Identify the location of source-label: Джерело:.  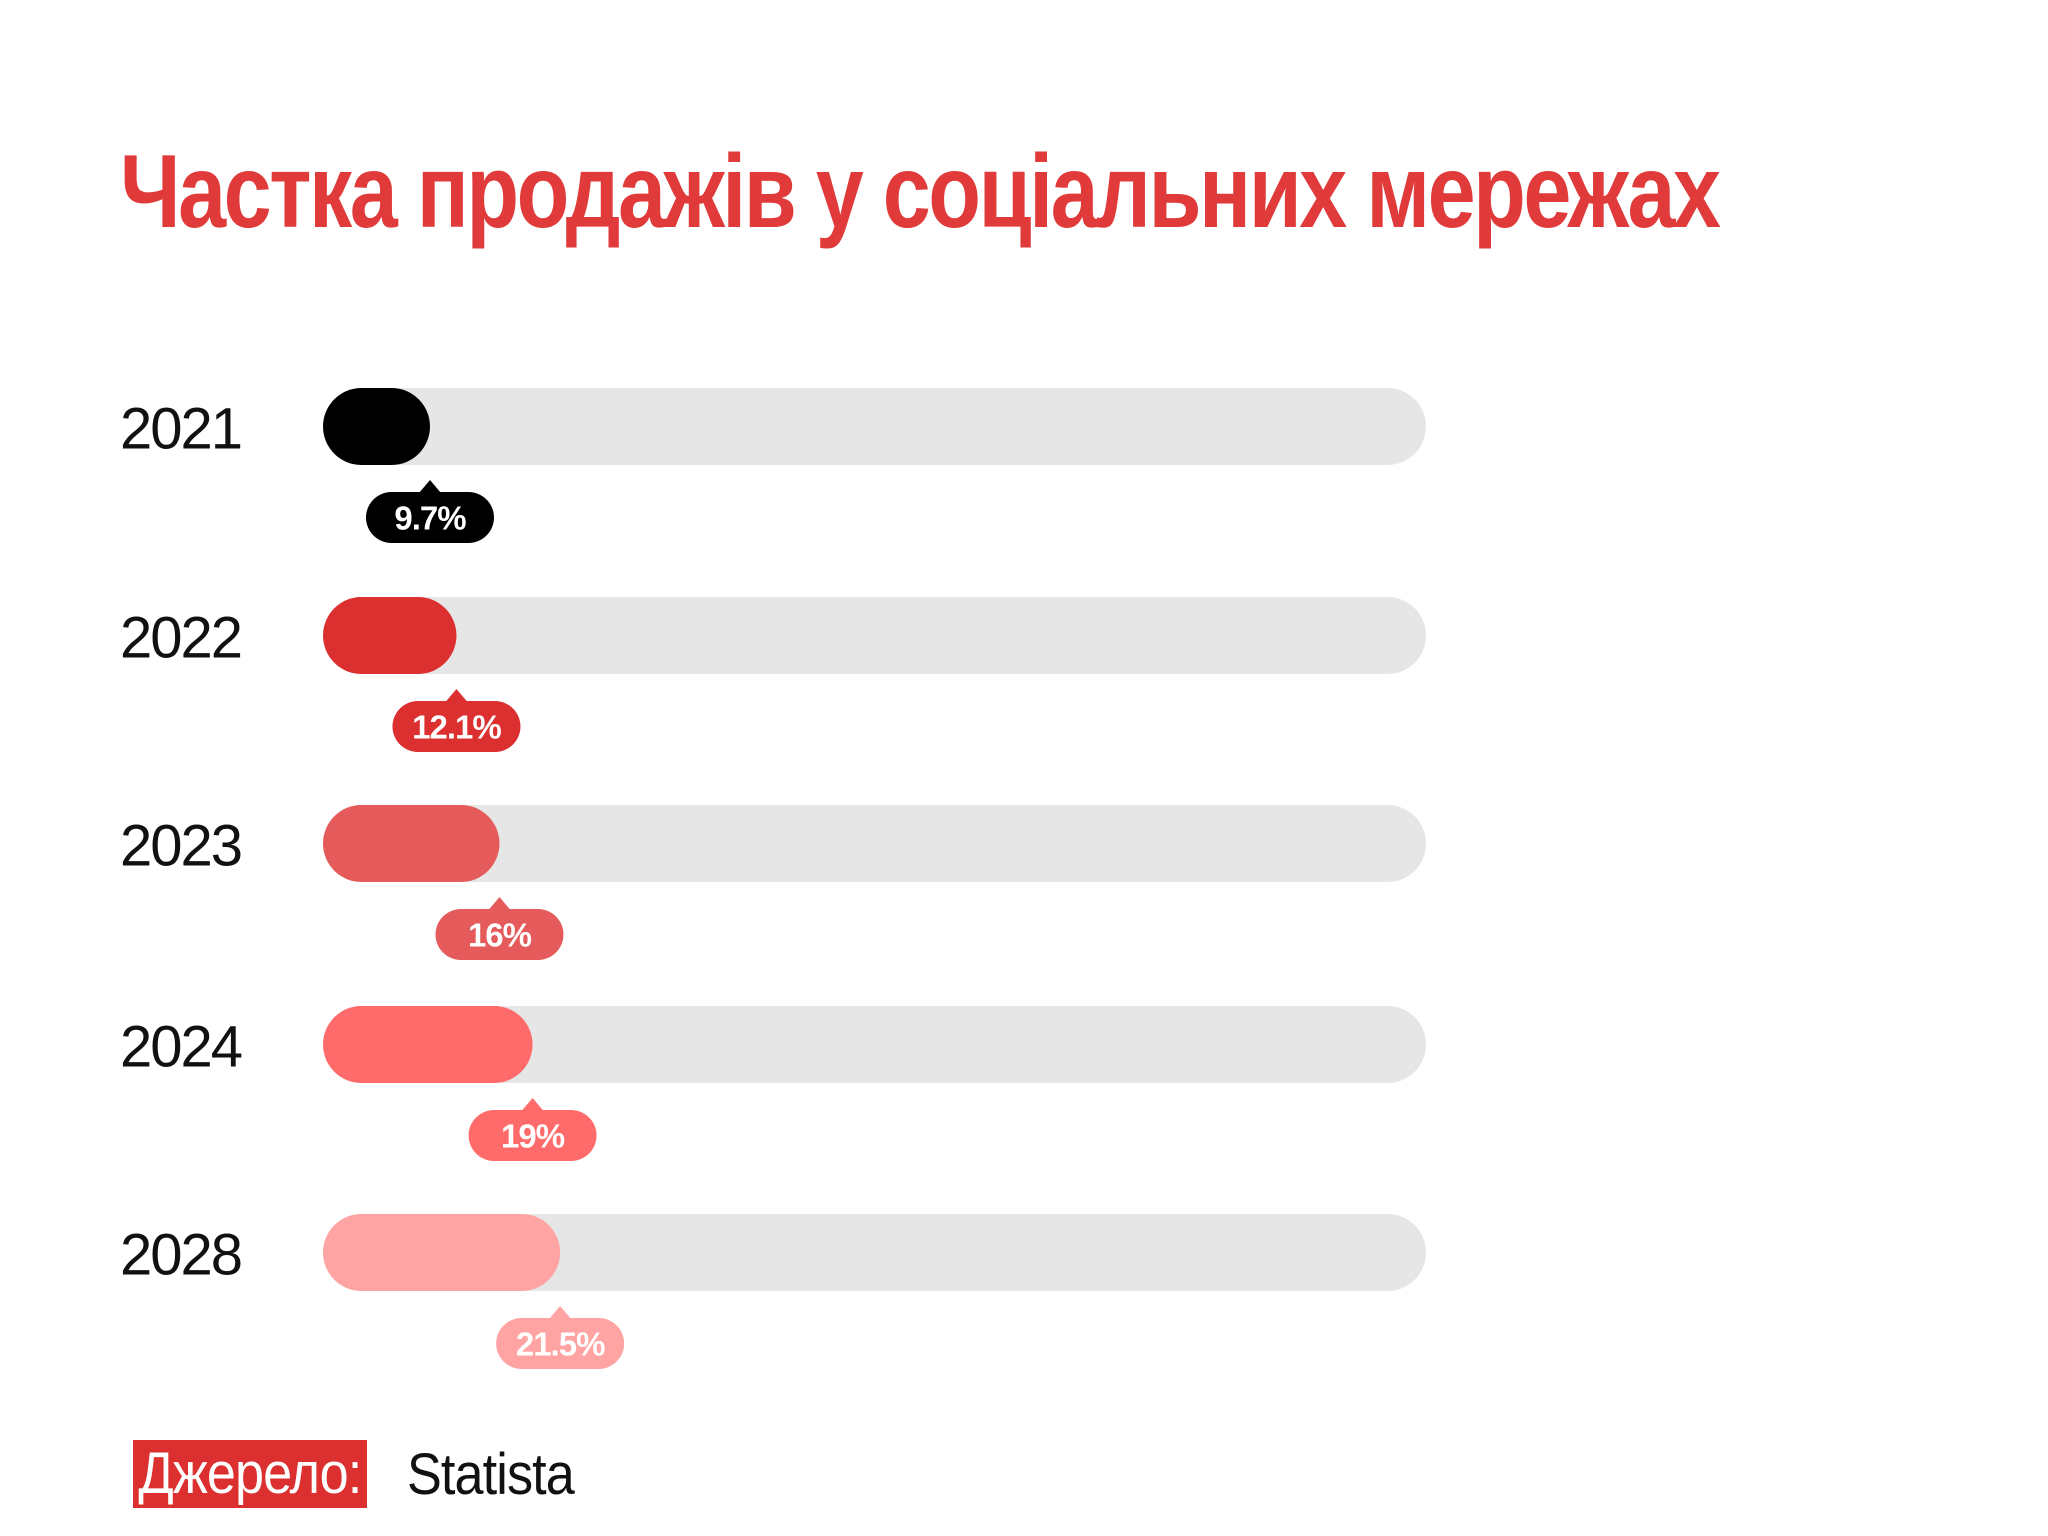
(250, 1474).